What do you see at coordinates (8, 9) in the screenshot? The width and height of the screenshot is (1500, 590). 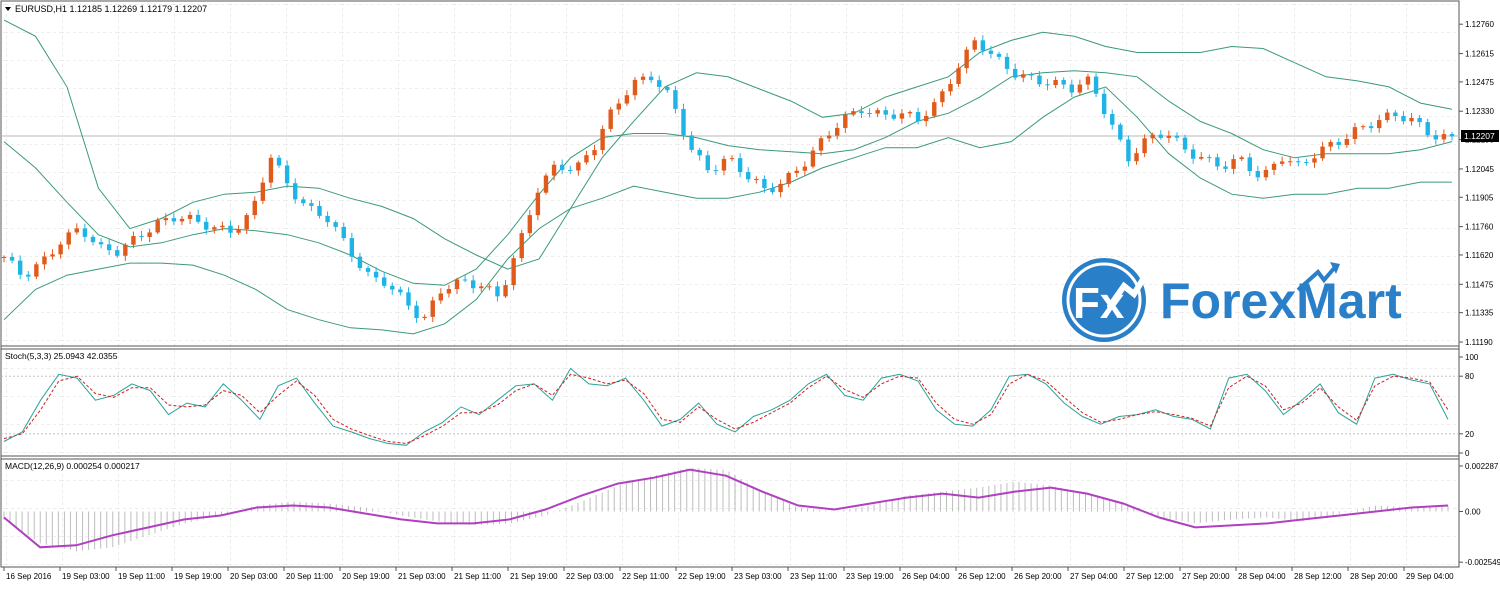 I see `dropdown-triangle-icon` at bounding box center [8, 9].